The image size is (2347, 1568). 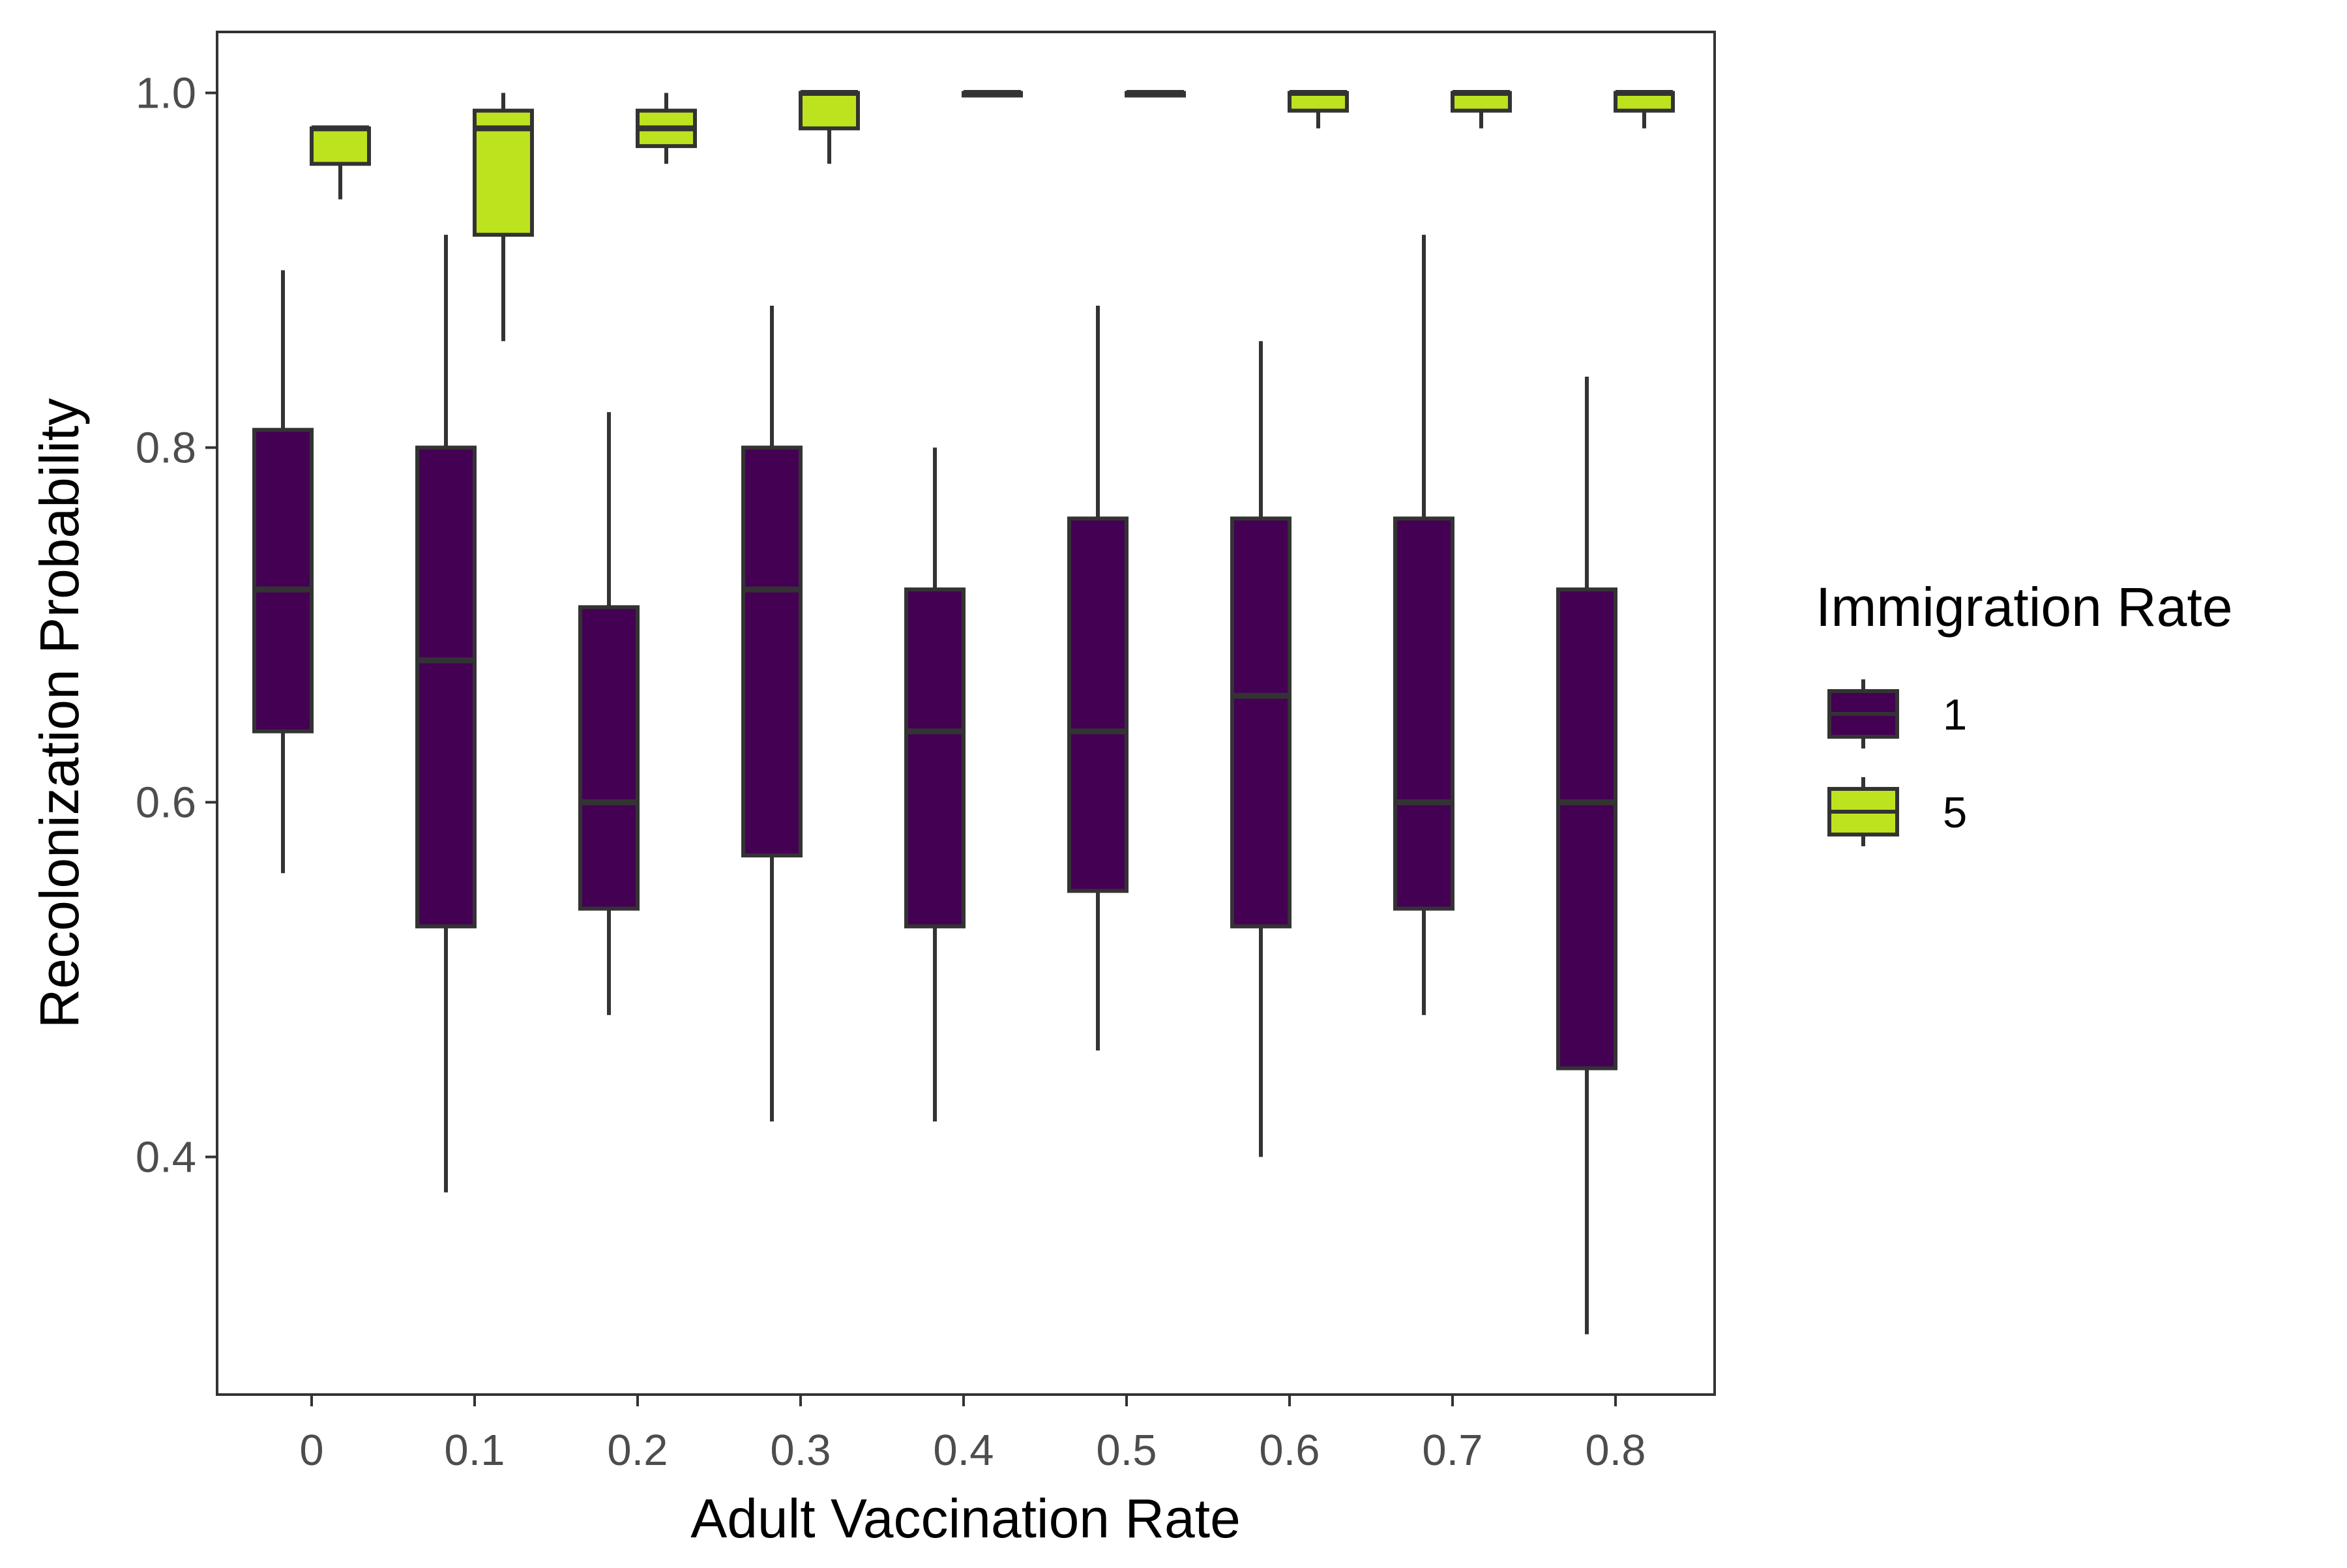 What do you see at coordinates (59, 714) in the screenshot?
I see `y-axis-title: Recolonization Probability` at bounding box center [59, 714].